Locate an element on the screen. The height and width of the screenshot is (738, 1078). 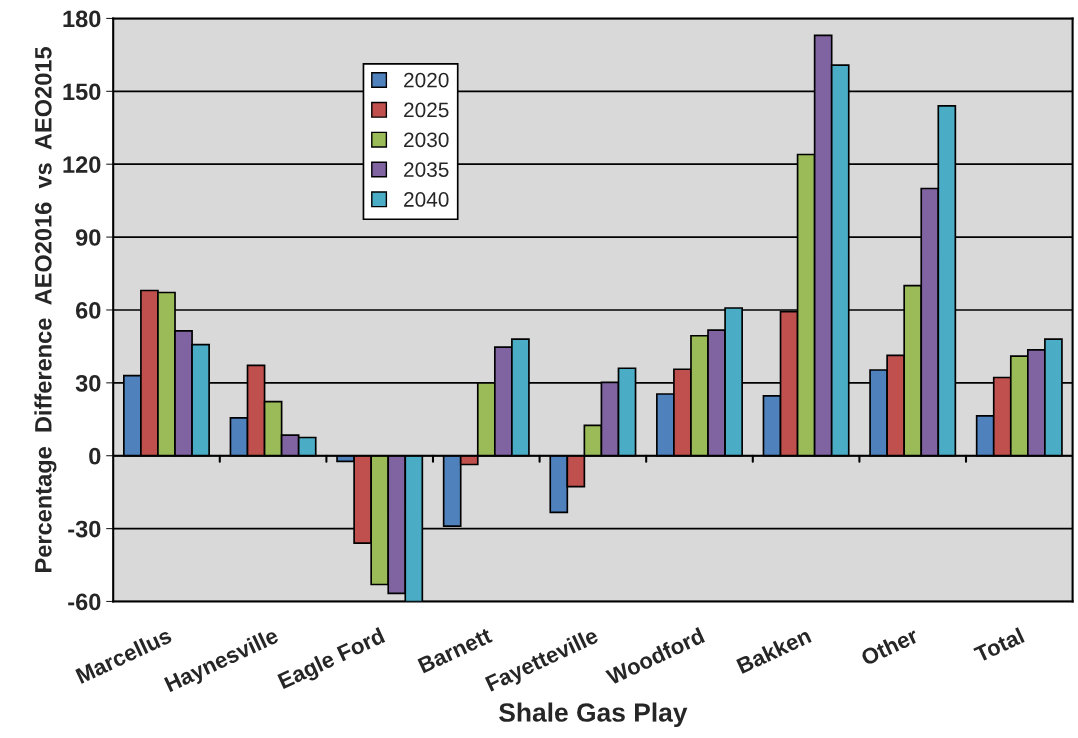
y-tick-label: 60 is located at coordinates (88, 310).